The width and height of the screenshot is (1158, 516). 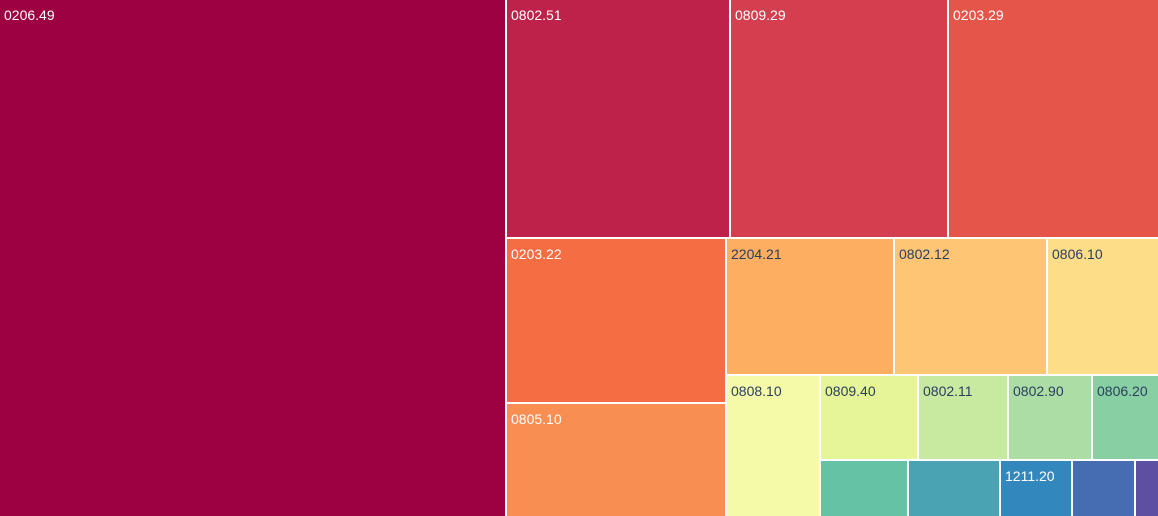 I want to click on tile-label: 0809.40, so click(x=850, y=391).